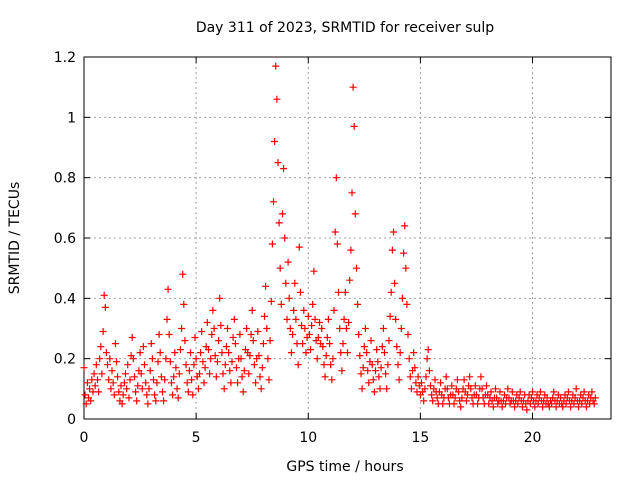 The height and width of the screenshot is (480, 640). What do you see at coordinates (65, 299) in the screenshot?
I see `y-tick-label: 0.4` at bounding box center [65, 299].